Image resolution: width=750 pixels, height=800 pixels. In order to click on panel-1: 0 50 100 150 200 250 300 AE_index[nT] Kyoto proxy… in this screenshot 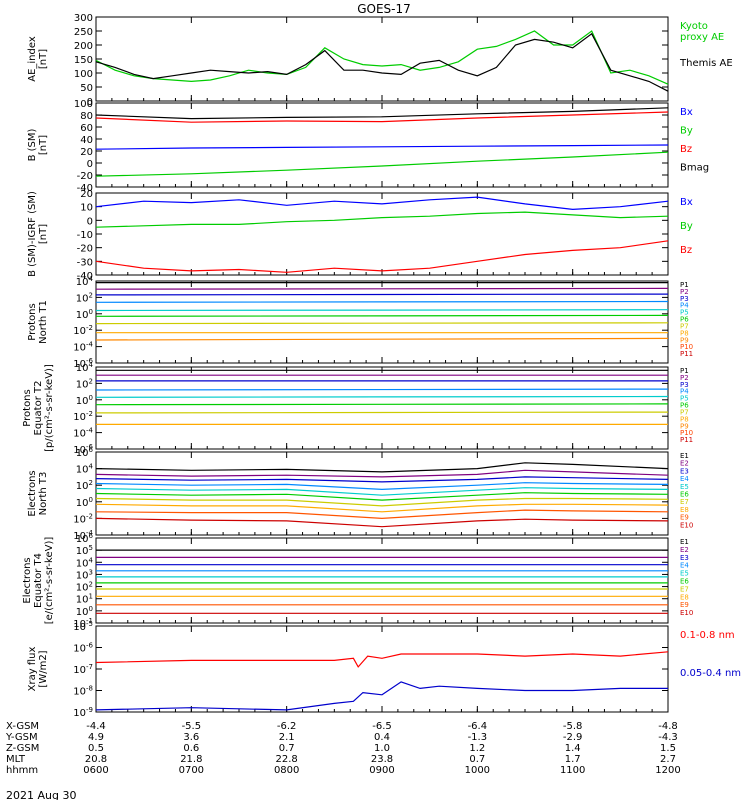, I will do `click(380, 60)`.